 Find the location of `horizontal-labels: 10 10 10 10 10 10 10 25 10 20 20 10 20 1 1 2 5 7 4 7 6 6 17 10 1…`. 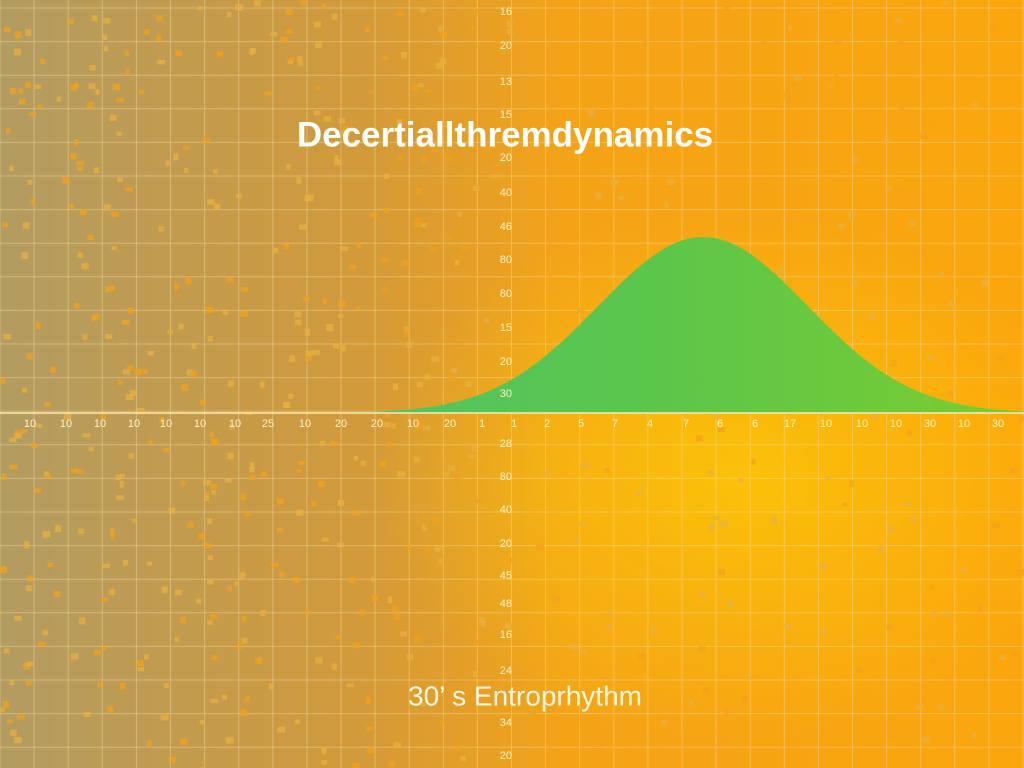

horizontal-labels: 10 10 10 10 10 10 10 25 10 20 20 10 20 1 1 2 5 7 4 7 6 6 17 10 1… is located at coordinates (514, 424).